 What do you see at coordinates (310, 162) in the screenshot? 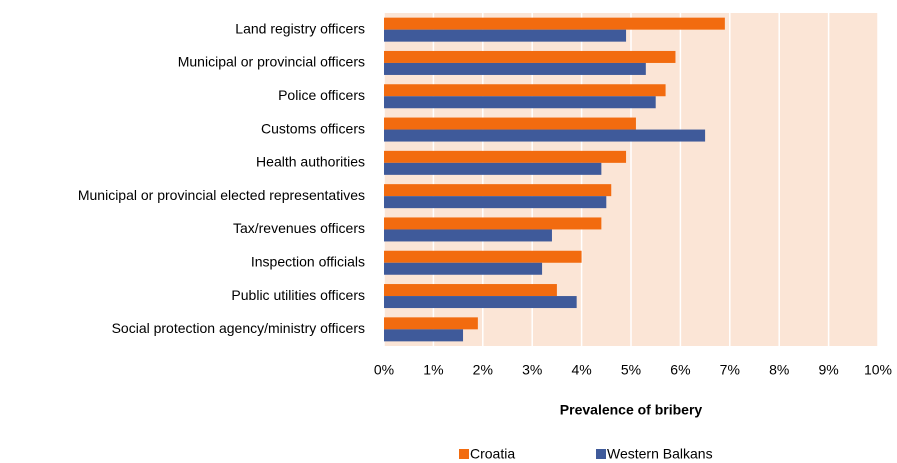
I see `y-tick-label: Health authorities` at bounding box center [310, 162].